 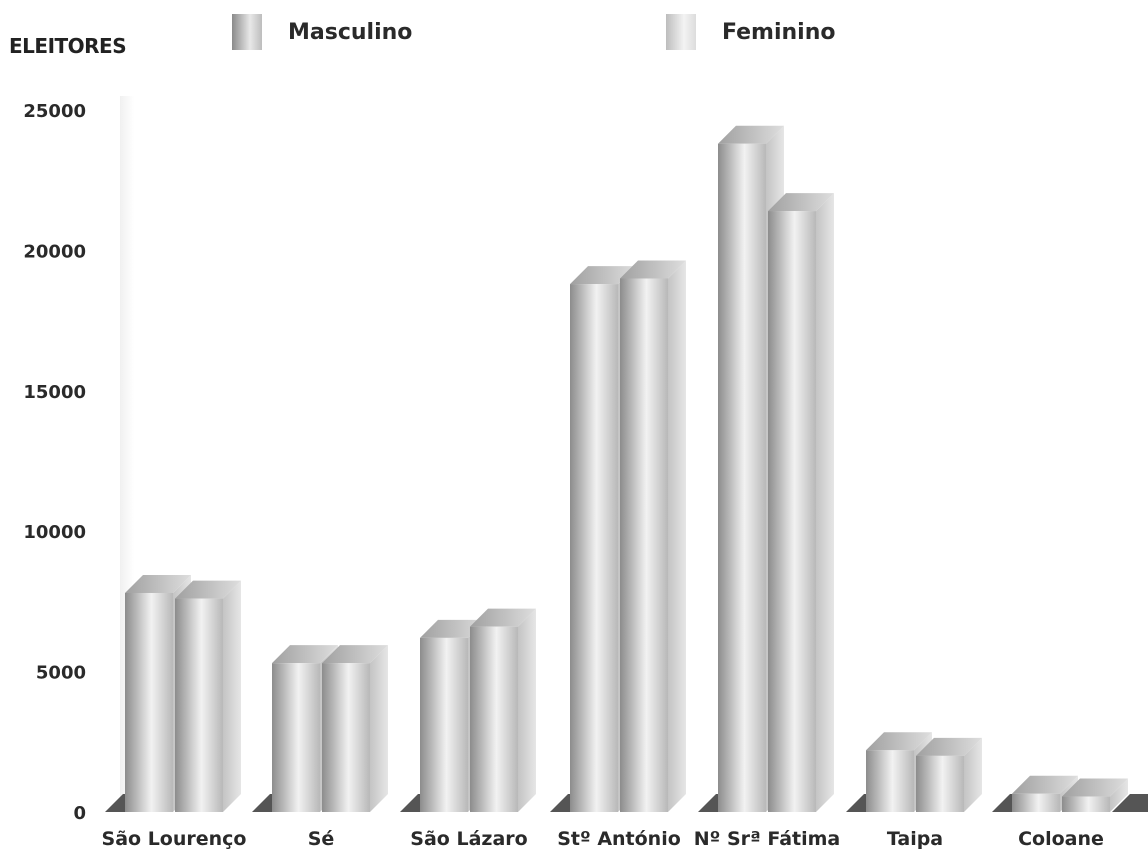 I want to click on y-tick-label: 10000, so click(x=54, y=532).